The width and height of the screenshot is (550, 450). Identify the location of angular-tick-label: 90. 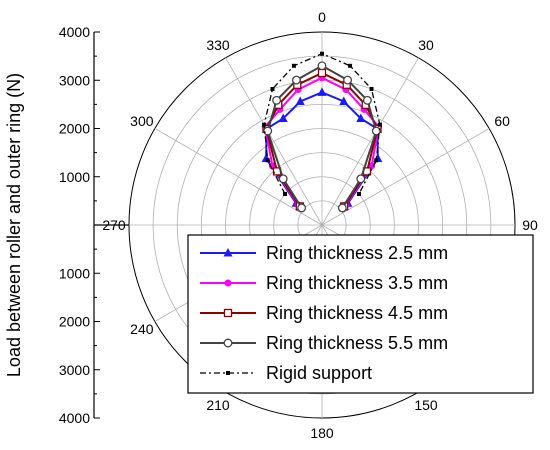
(530, 225).